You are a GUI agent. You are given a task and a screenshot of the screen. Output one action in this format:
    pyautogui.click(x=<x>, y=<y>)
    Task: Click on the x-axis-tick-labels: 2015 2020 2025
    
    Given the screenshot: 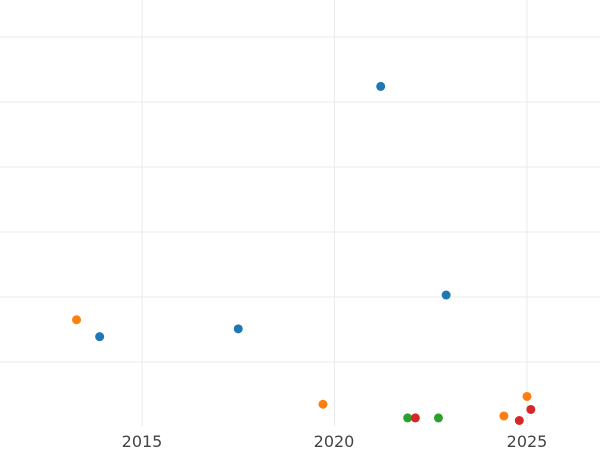 What is the action you would take?
    pyautogui.click(x=335, y=441)
    